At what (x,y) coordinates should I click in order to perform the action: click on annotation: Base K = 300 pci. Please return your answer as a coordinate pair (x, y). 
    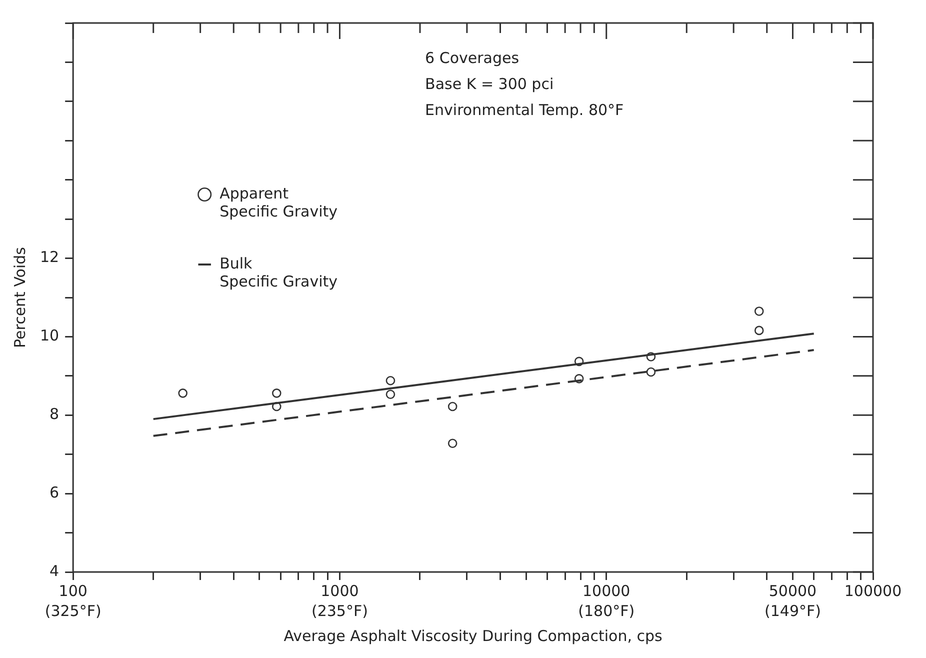
    Looking at the image, I should click on (489, 83).